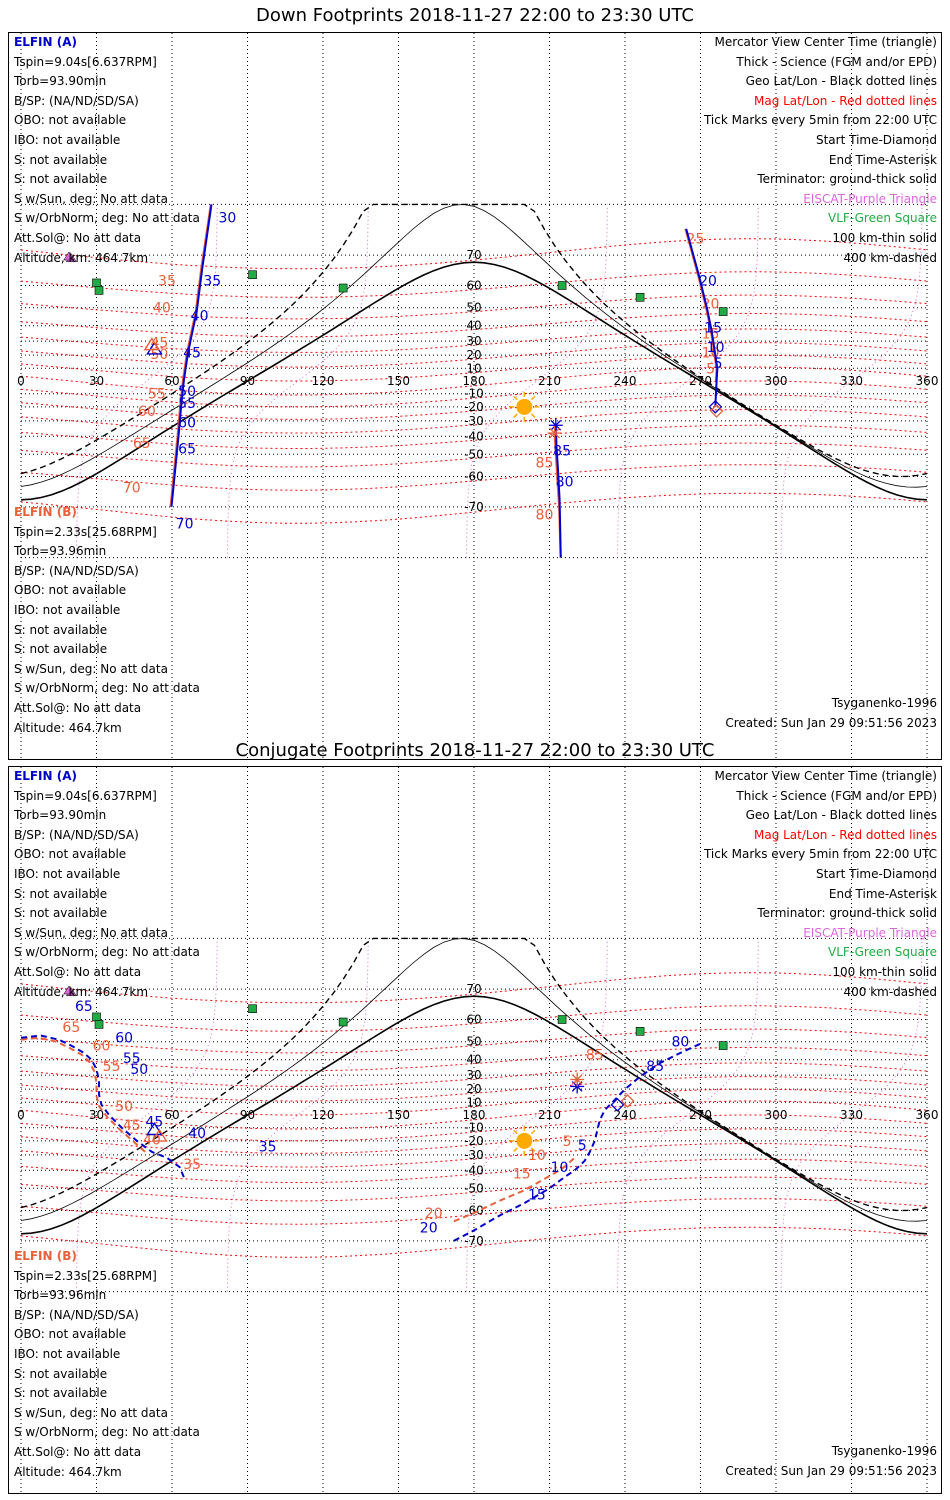 The width and height of the screenshot is (950, 1500). What do you see at coordinates (841, 81) in the screenshot?
I see `legend-item: Geo Lat/Lon - Black dotted lines` at bounding box center [841, 81].